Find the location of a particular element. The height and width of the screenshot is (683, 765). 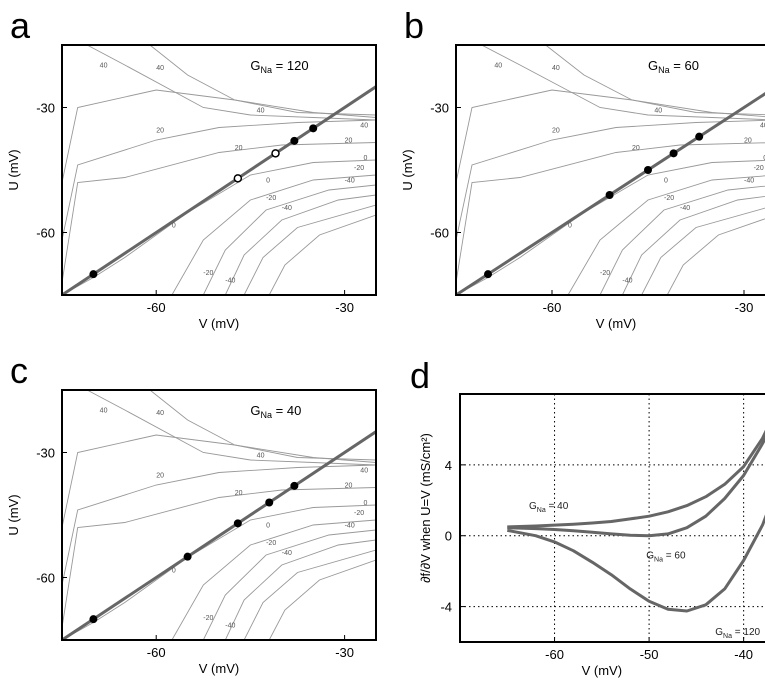

y-tick-label: -30 is located at coordinates (45, 453).